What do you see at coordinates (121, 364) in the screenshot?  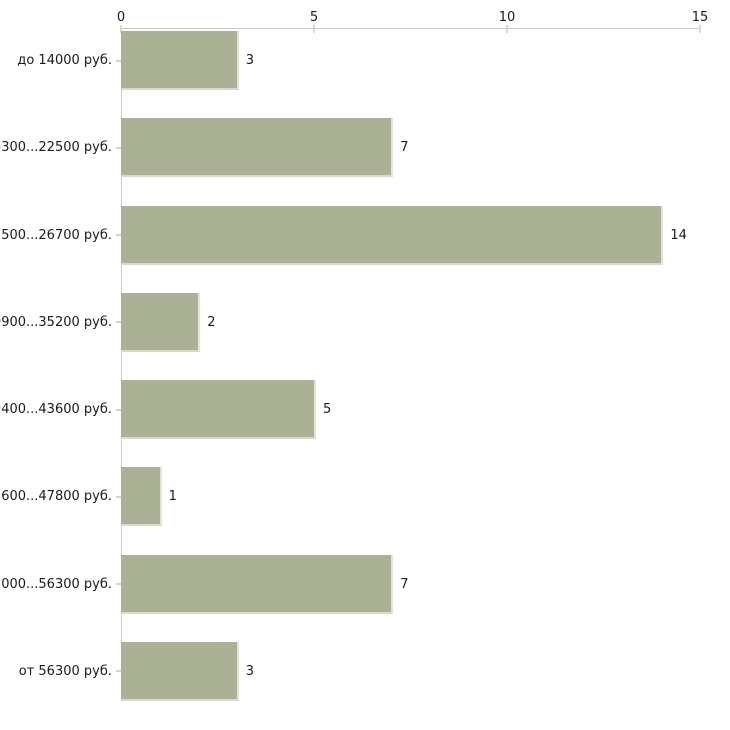 I see `y-axis-line` at bounding box center [121, 364].